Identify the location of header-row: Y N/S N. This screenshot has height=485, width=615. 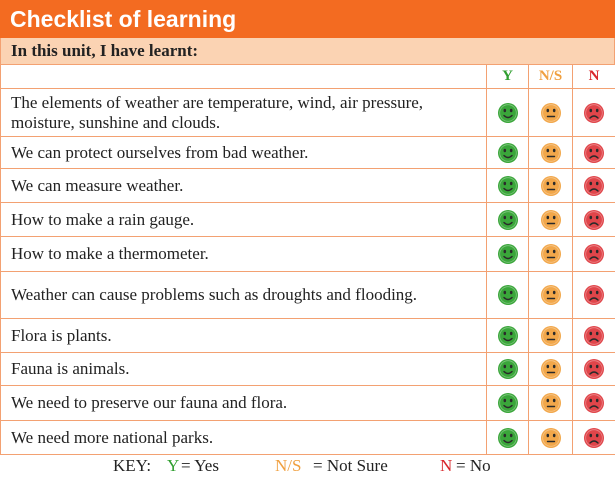
(307, 76).